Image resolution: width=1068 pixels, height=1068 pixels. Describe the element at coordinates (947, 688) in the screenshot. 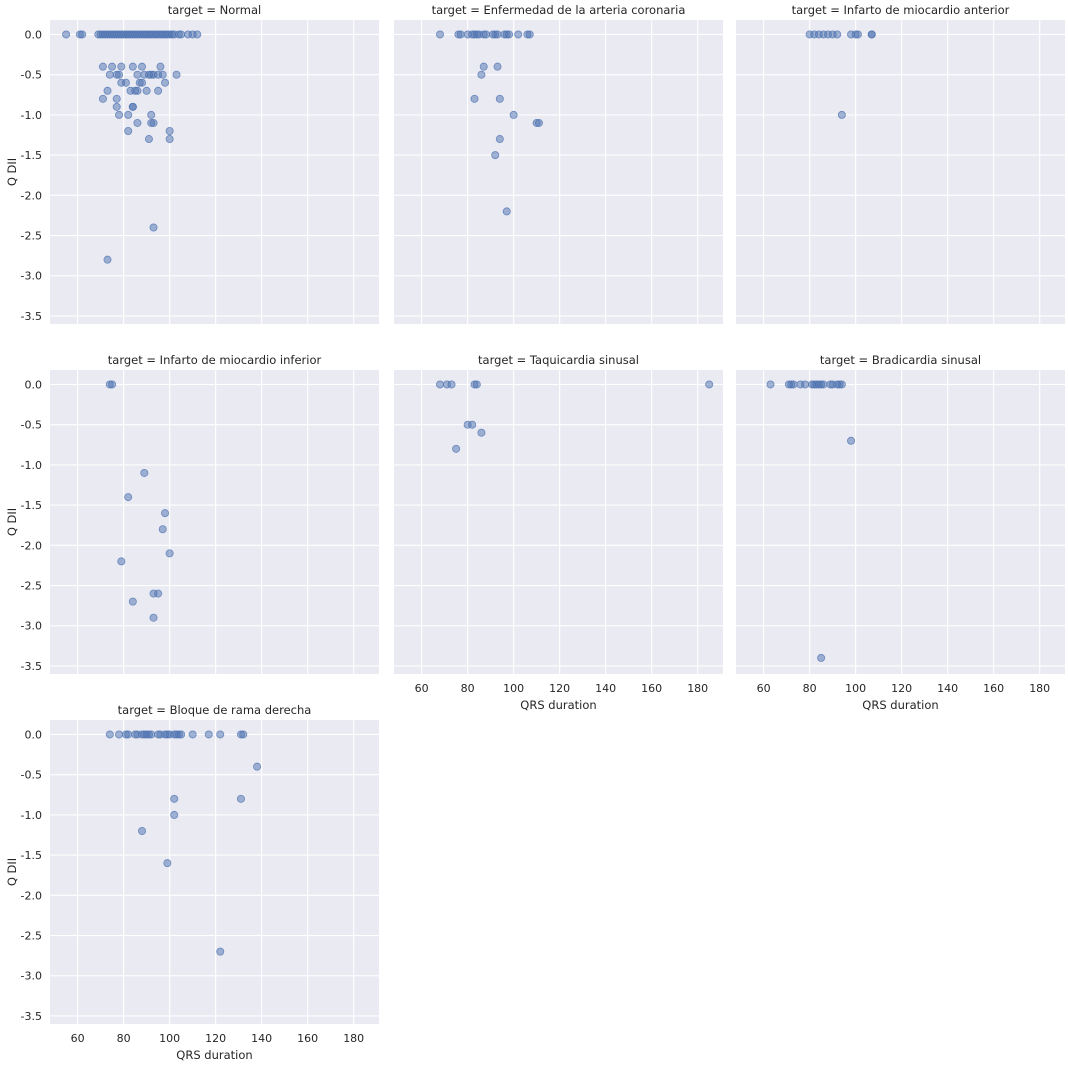

I see `x-tick-label: 140` at that location.